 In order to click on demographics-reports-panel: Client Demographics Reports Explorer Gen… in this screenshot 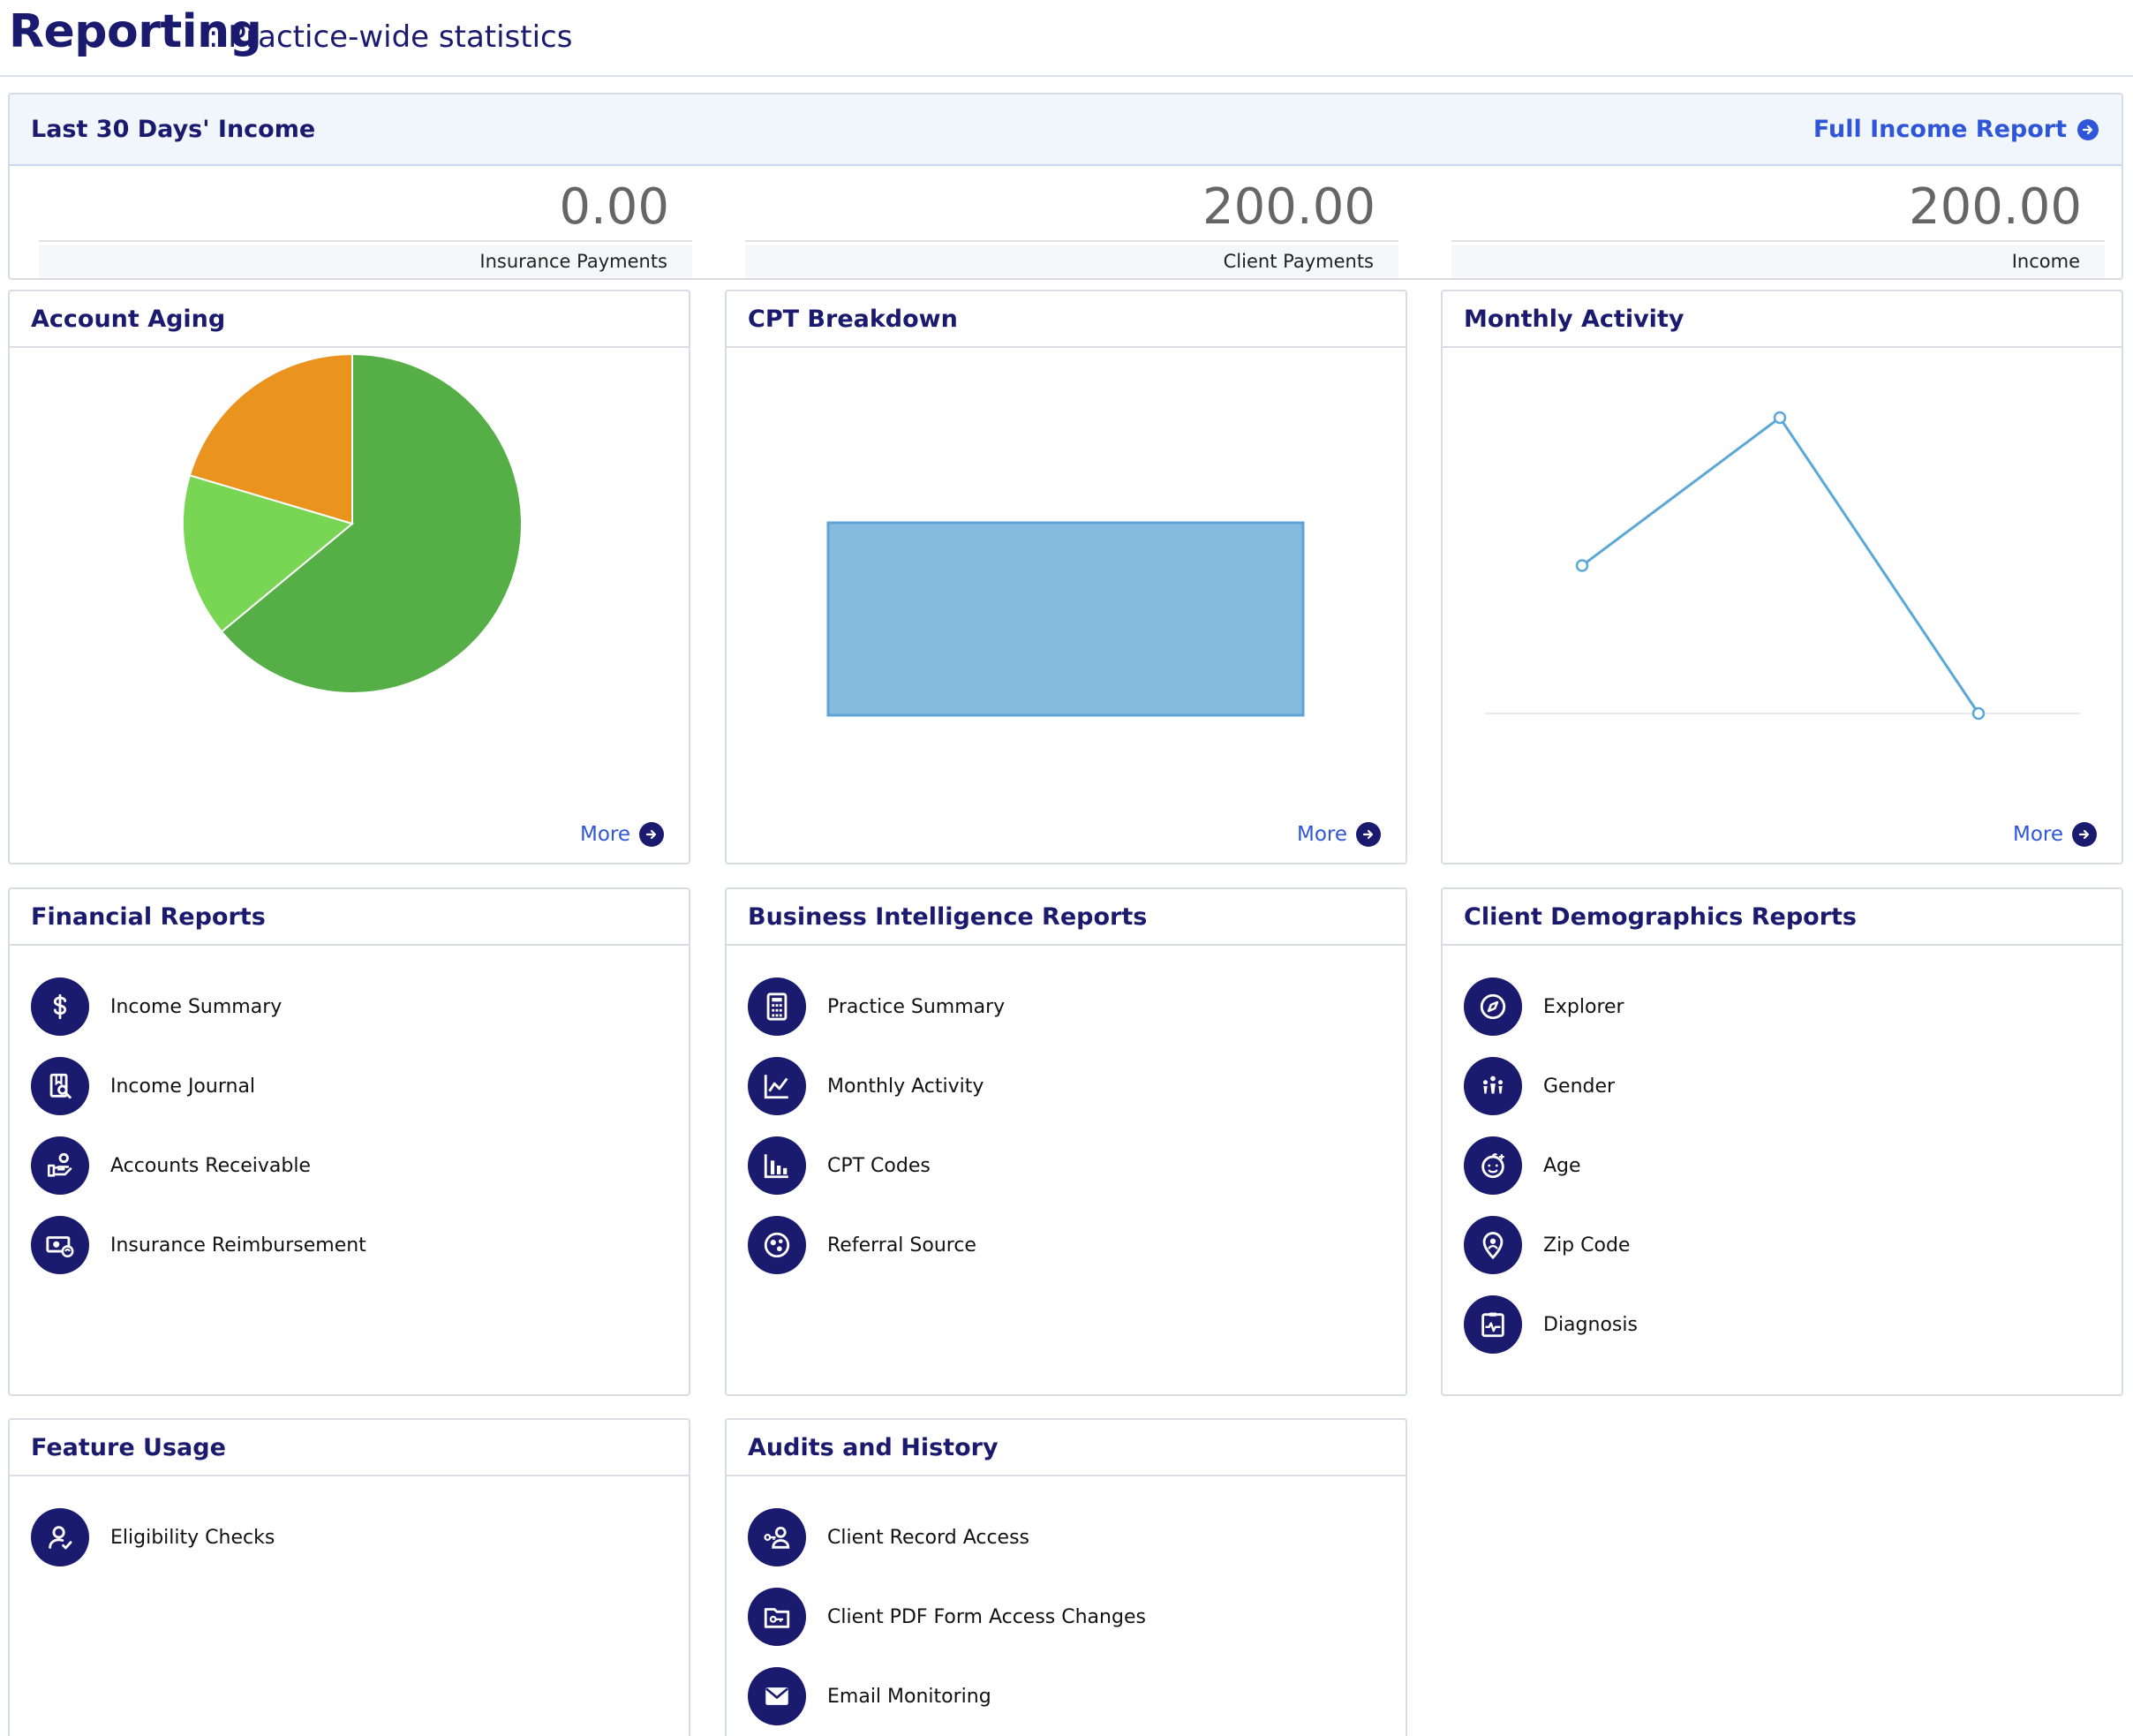, I will do `click(1782, 1141)`.